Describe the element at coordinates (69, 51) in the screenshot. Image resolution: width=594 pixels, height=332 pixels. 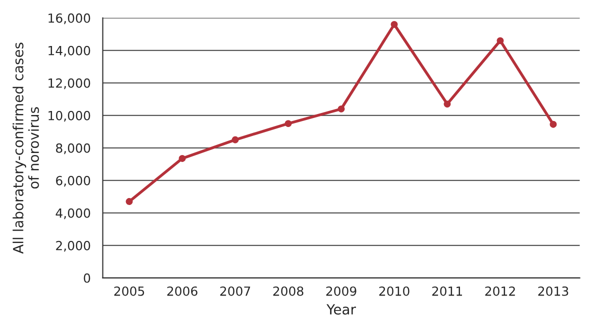
I see `y-tick-label: 14,000` at that location.